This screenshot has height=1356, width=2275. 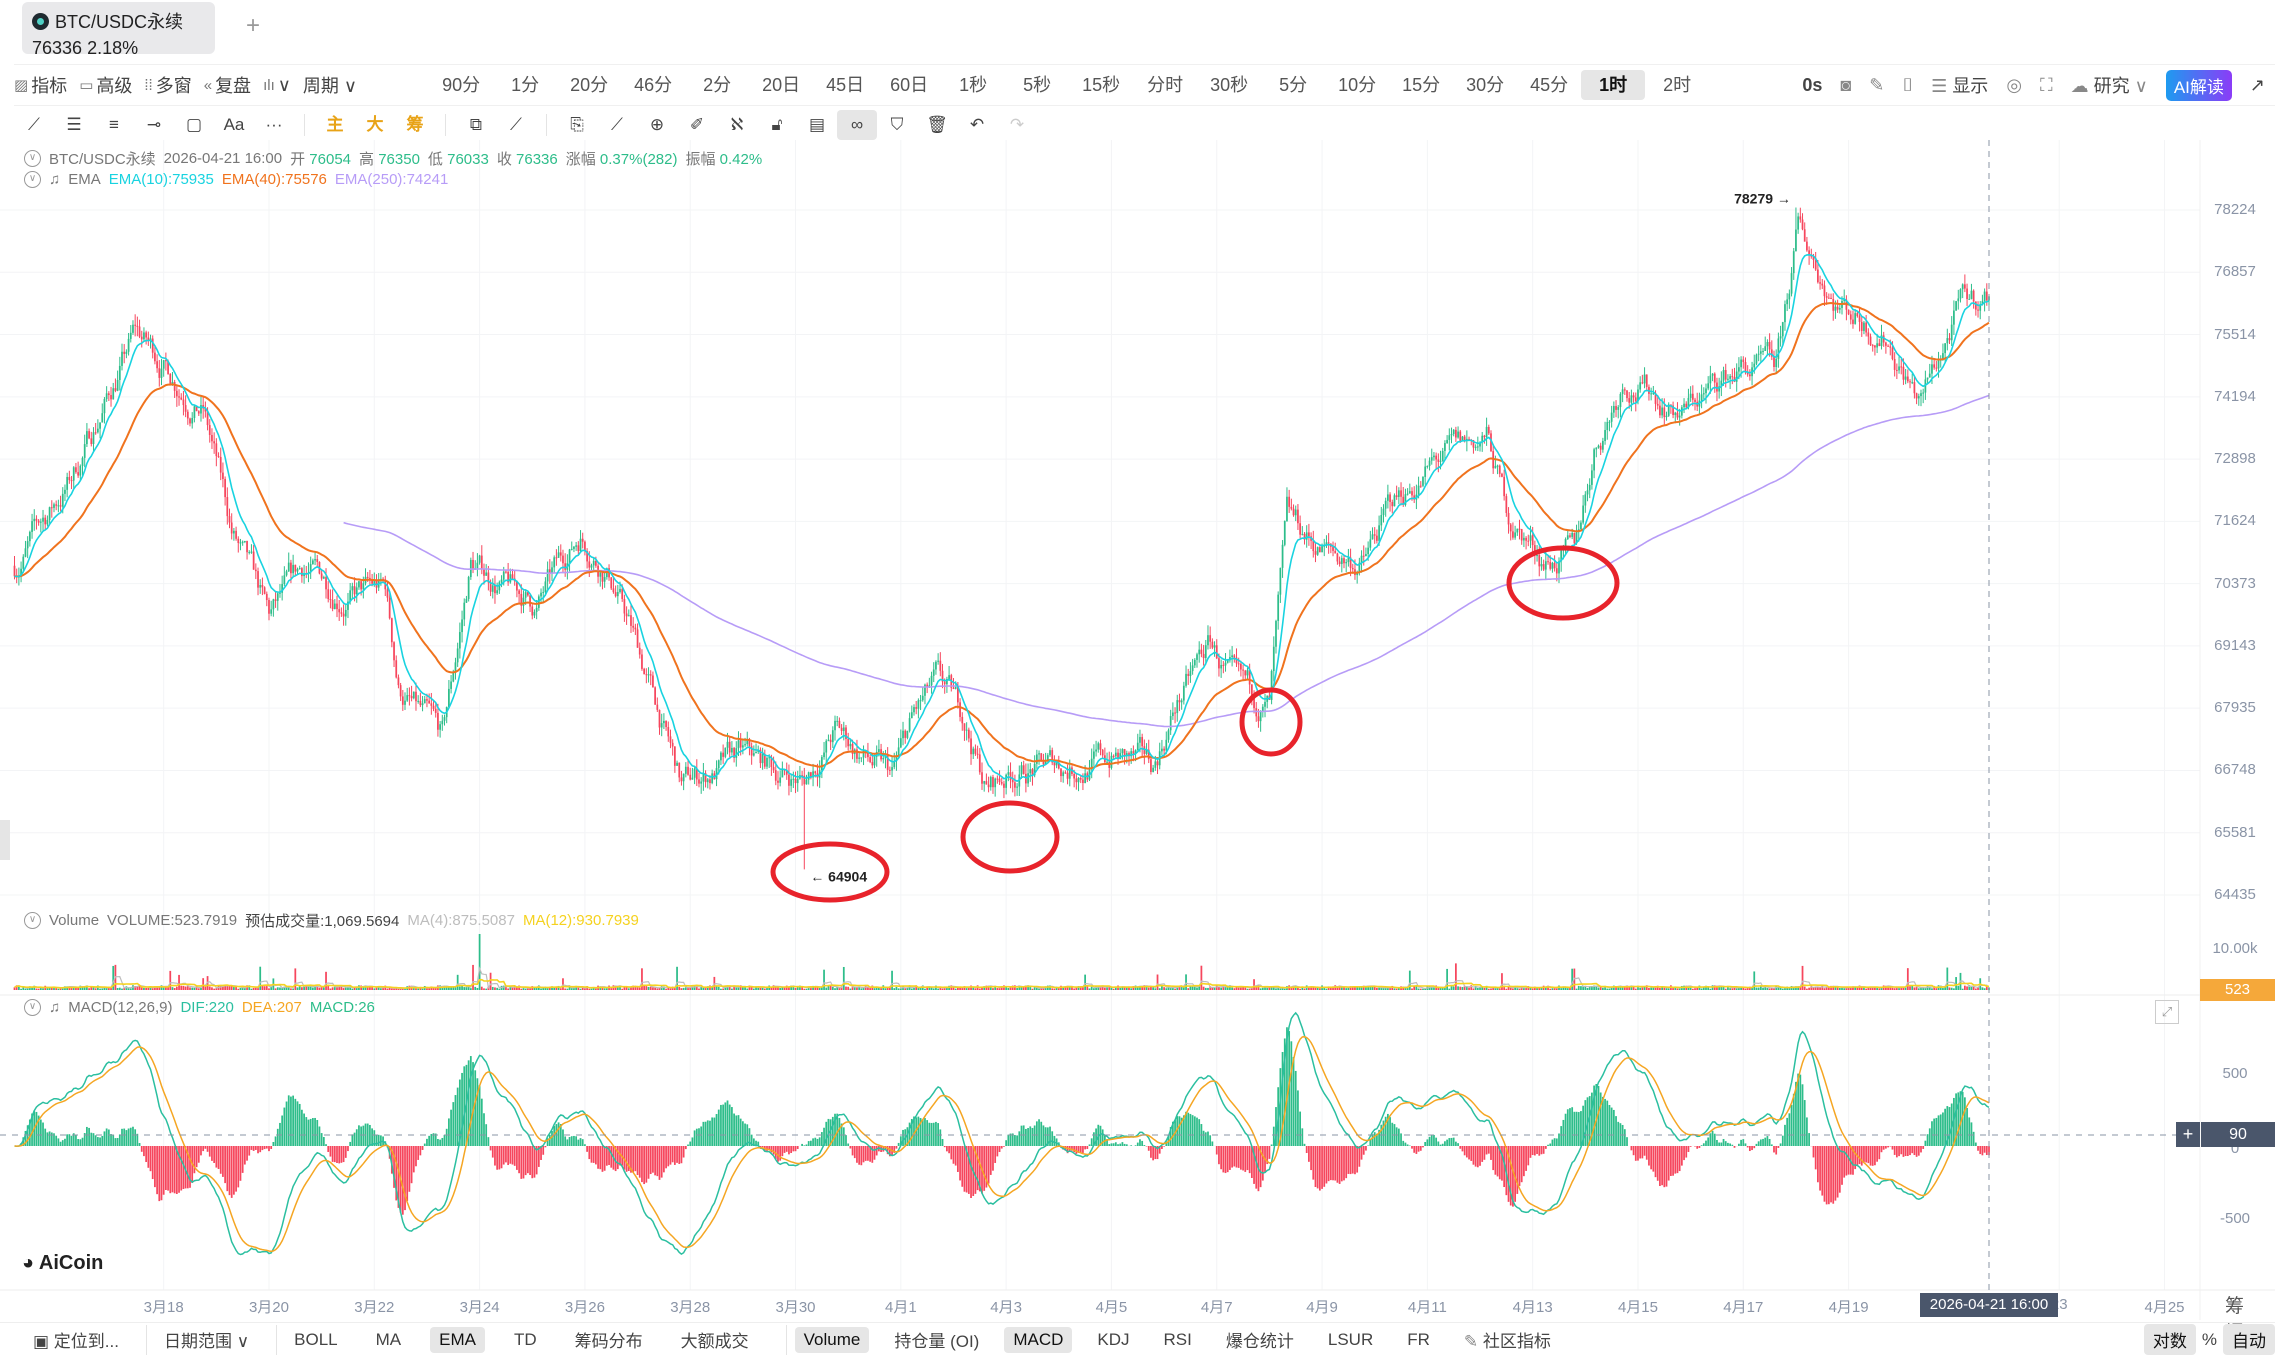 What do you see at coordinates (845, 85) in the screenshot?
I see `period-45日: 45日` at bounding box center [845, 85].